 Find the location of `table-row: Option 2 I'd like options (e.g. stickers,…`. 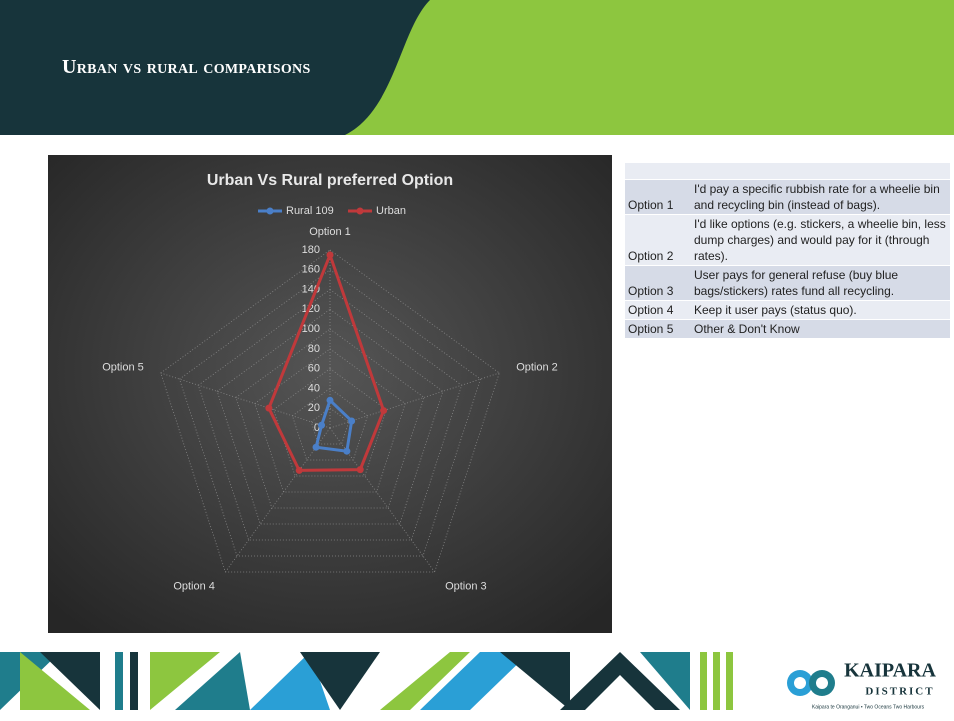

table-row: Option 2 I'd like options (e.g. stickers,… is located at coordinates (787, 240).